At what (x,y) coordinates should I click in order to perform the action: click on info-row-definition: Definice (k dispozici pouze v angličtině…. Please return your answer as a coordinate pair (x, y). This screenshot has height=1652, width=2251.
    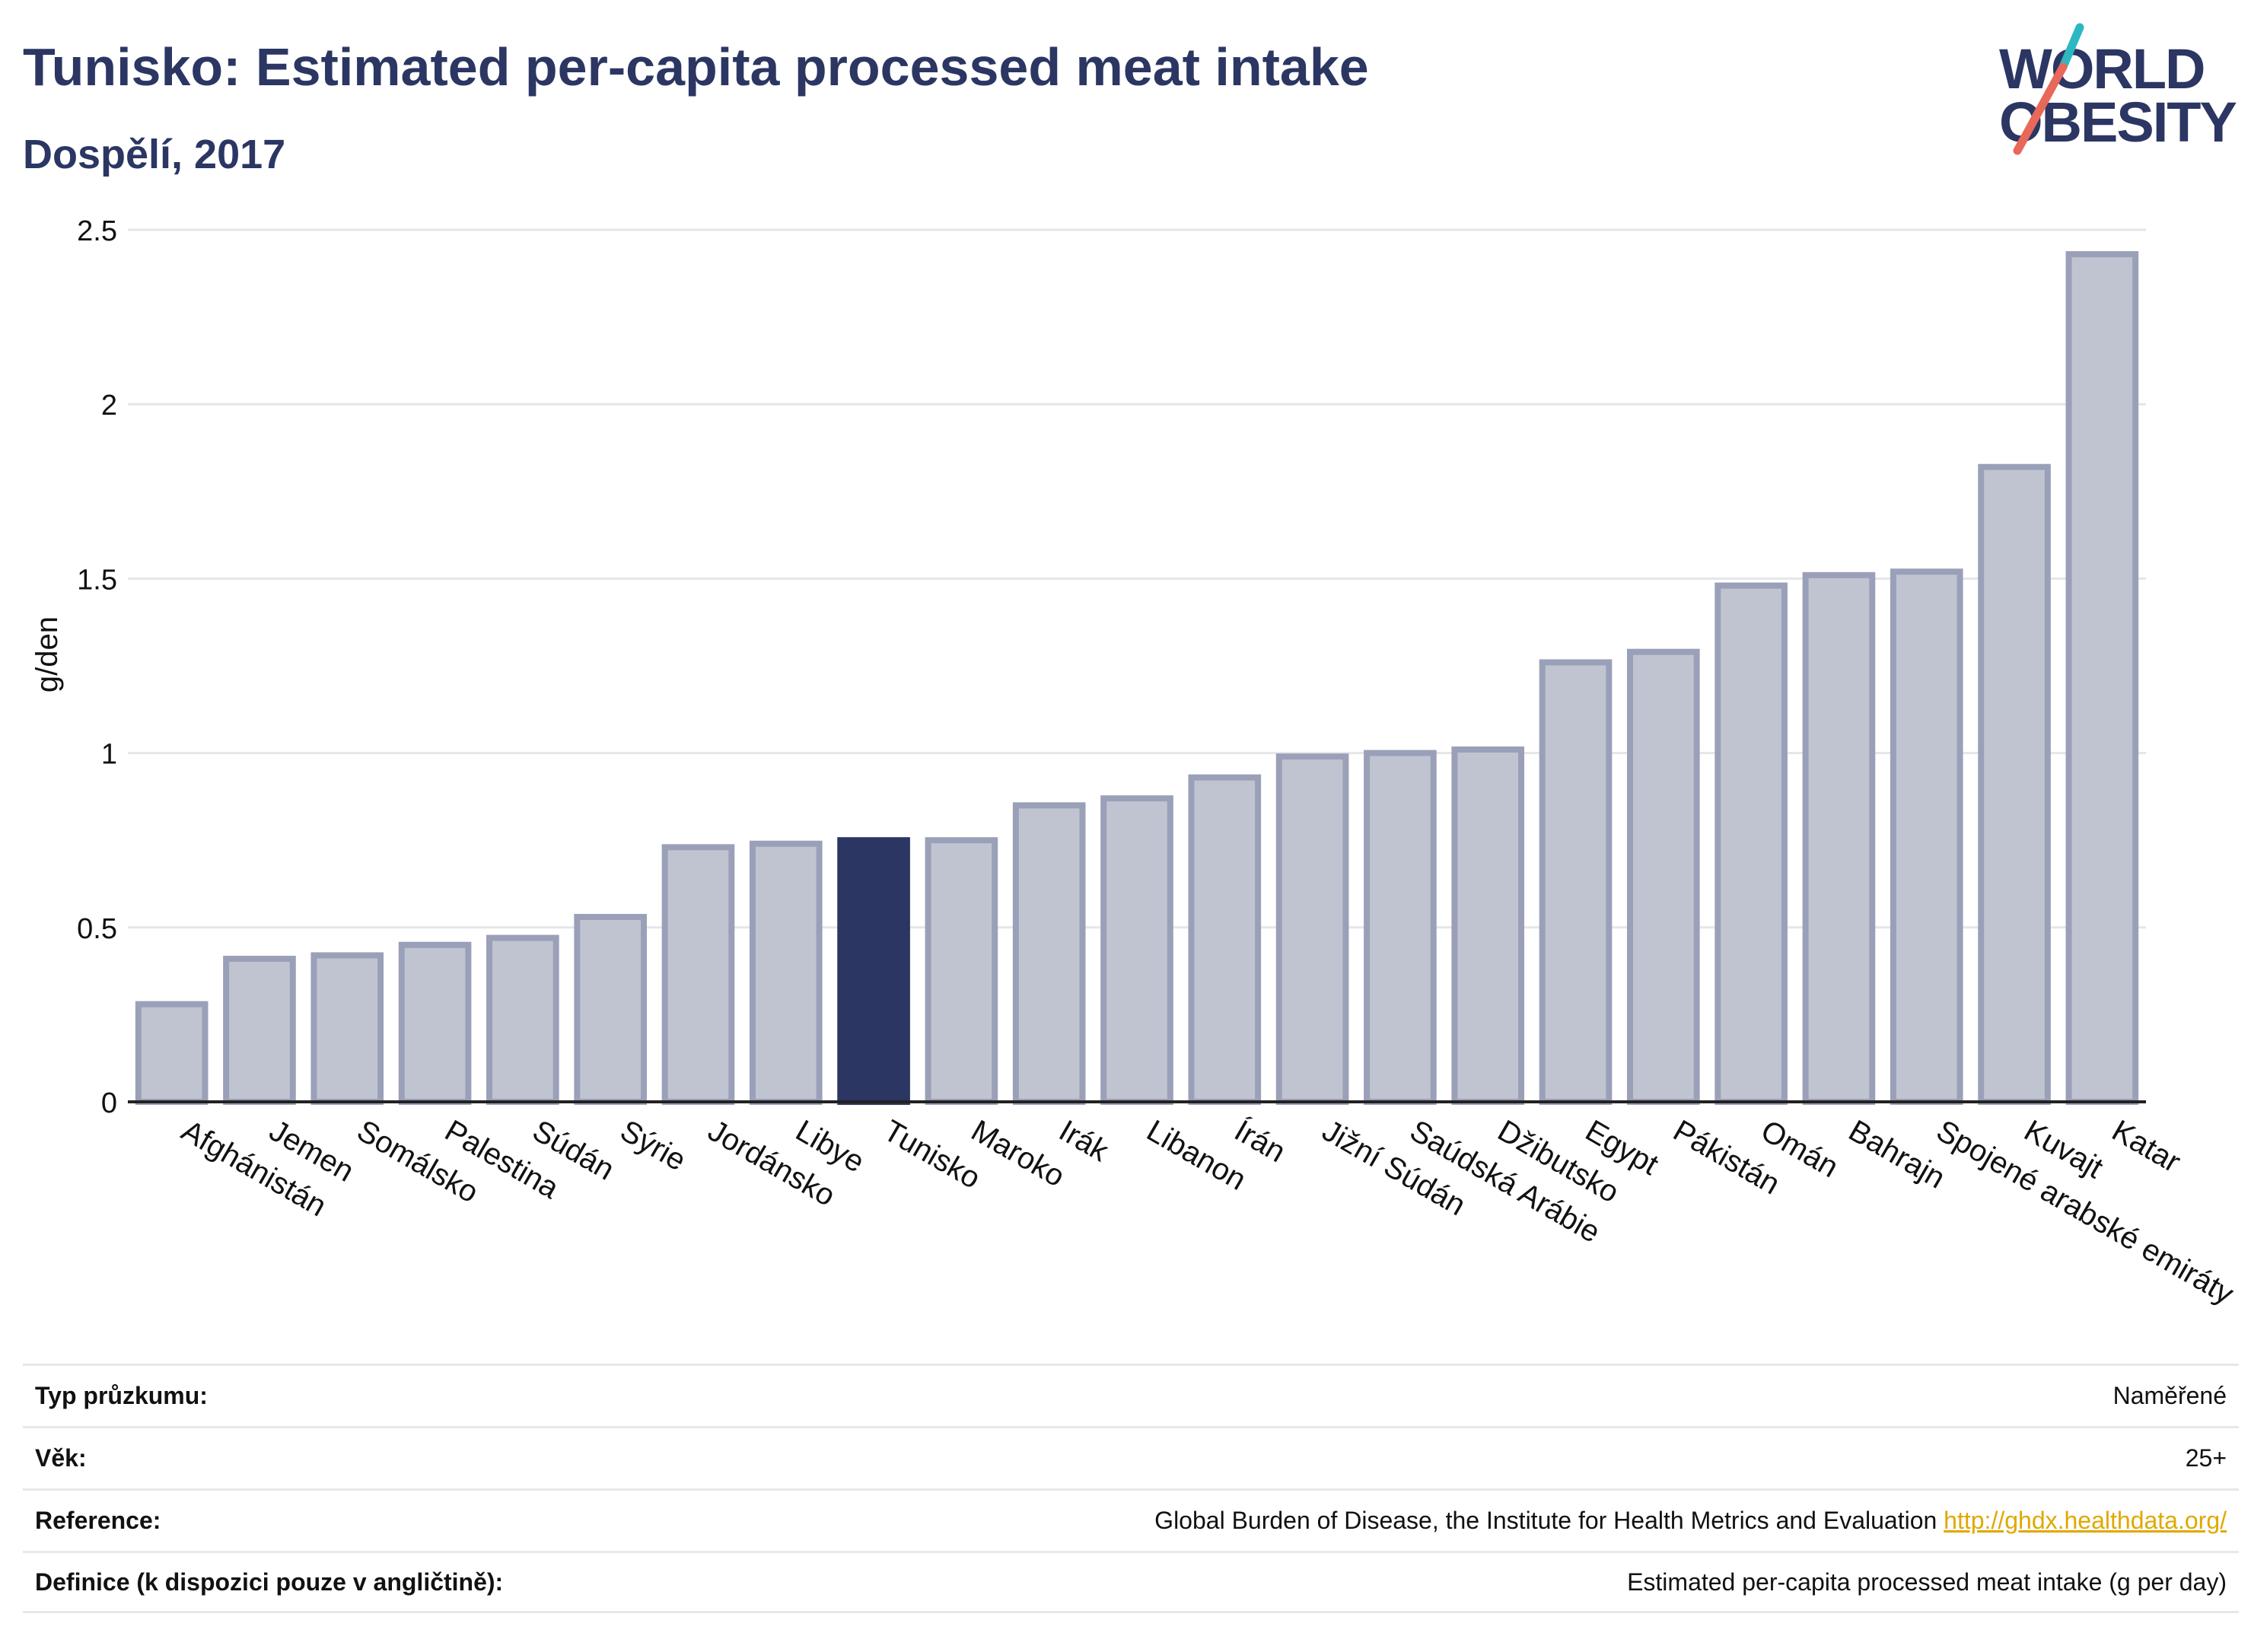
    Looking at the image, I should click on (1131, 1582).